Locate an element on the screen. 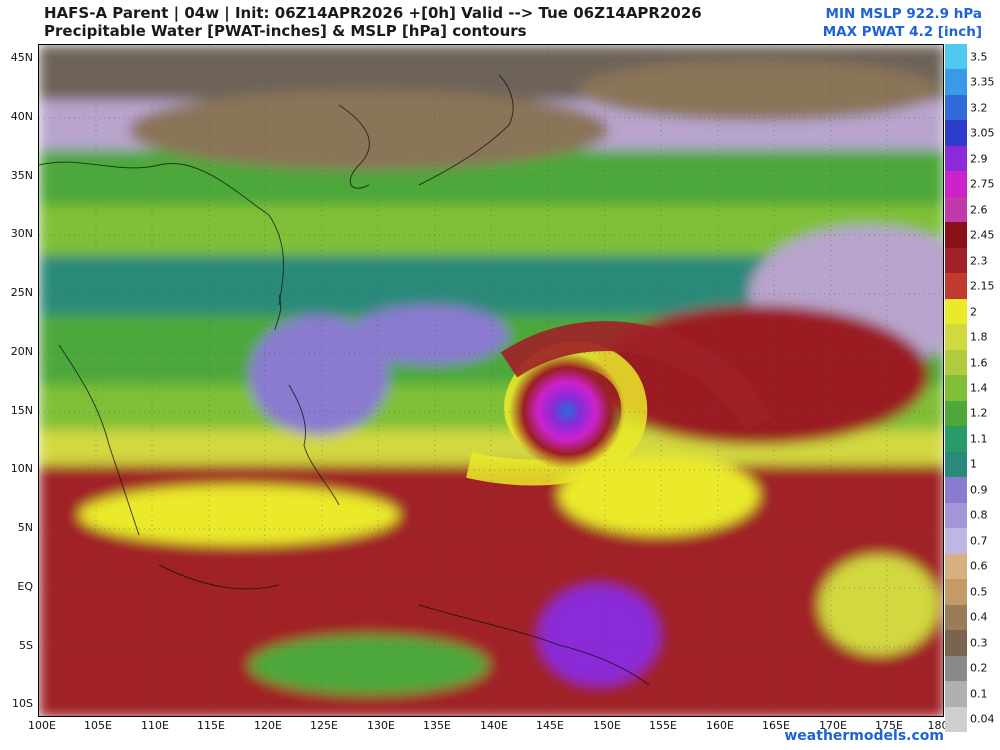  max-pwat-readout: MAX PWAT 4.2 [inch] is located at coordinates (902, 32).